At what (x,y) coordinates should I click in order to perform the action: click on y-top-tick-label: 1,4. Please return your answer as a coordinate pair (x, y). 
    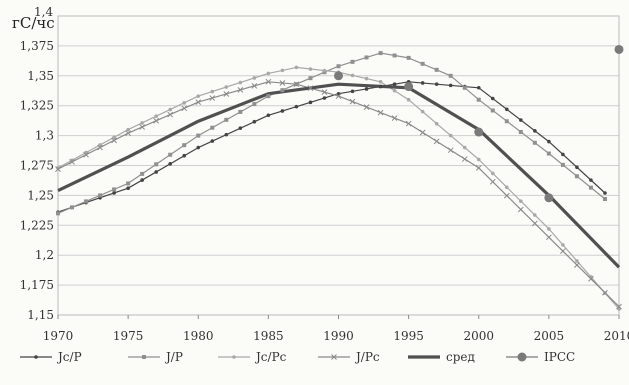
    Looking at the image, I should click on (43, 12).